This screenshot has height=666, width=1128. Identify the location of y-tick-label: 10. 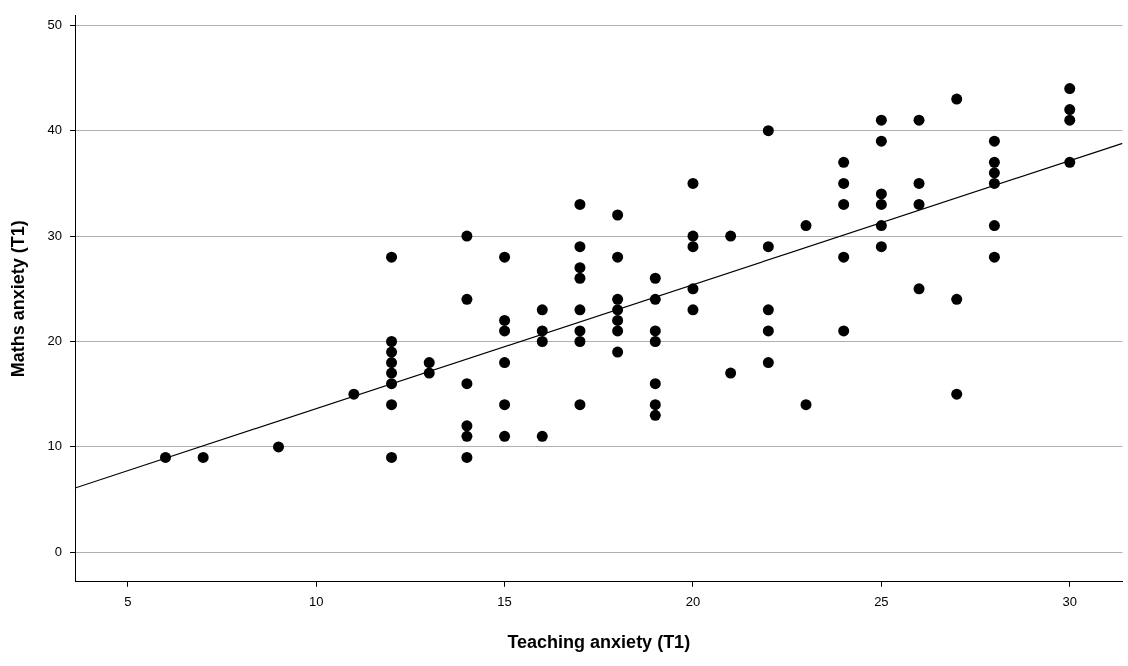
(55, 446).